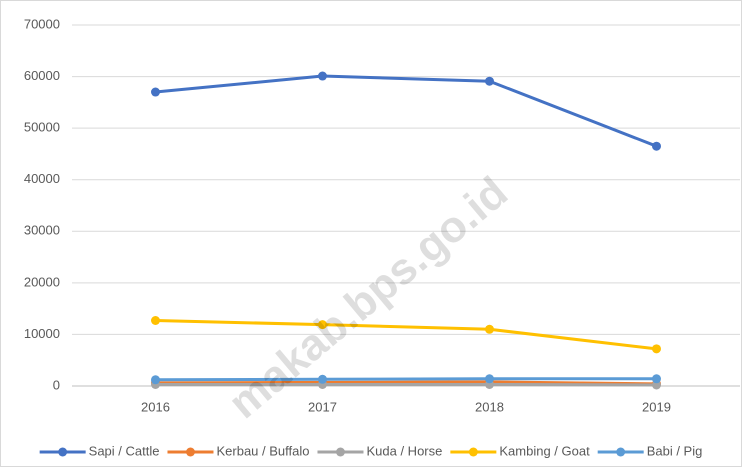 This screenshot has height=467, width=742. I want to click on legend-label: Kerbau / Buffalo, so click(262, 450).